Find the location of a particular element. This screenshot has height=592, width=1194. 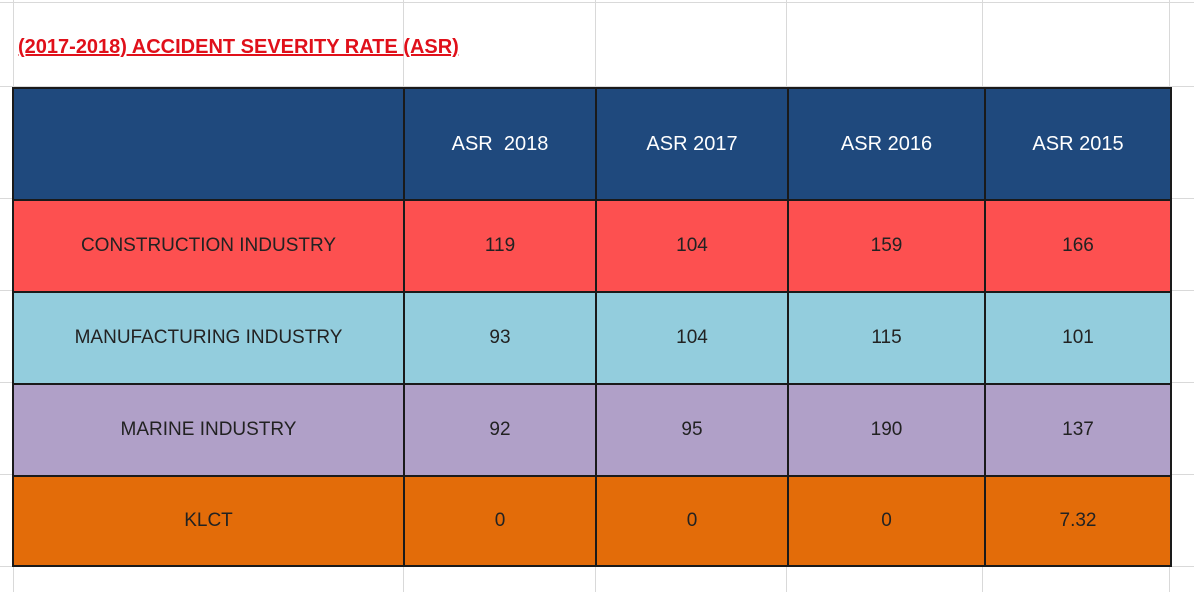

header-cell-asr-2016: ASR 2016 is located at coordinates (886, 144).